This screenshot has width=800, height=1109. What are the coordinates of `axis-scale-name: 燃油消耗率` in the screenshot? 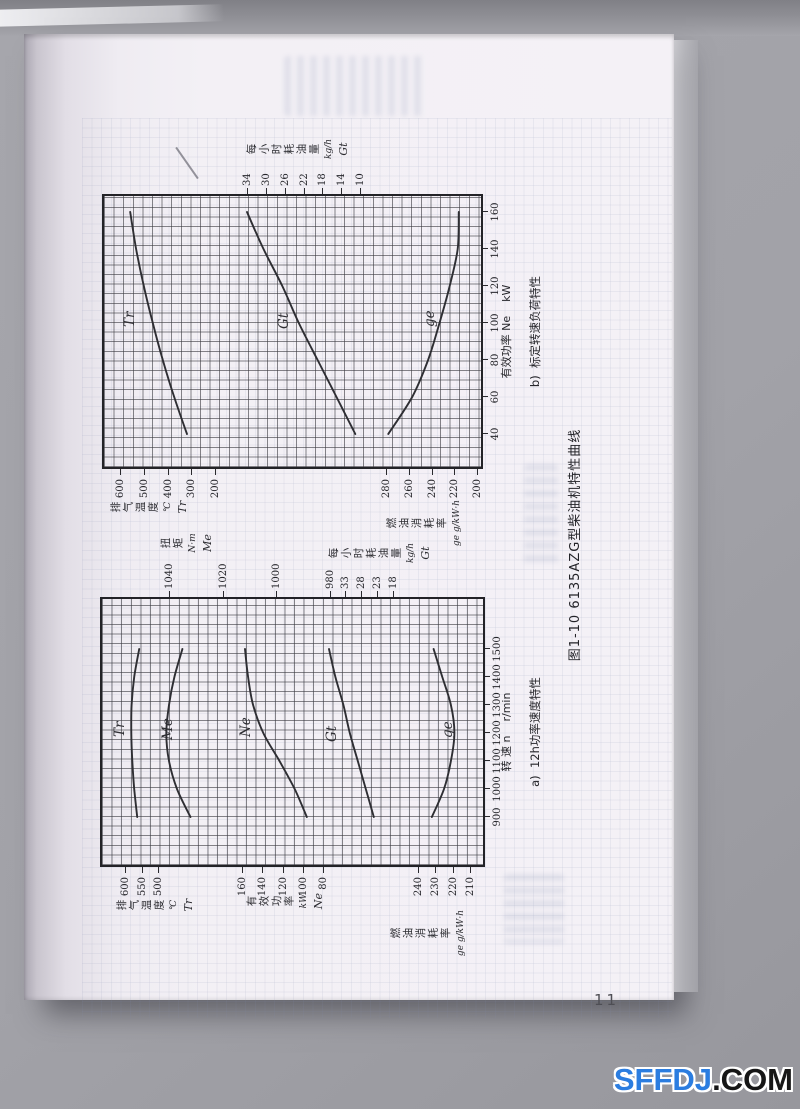 It's located at (417, 523).